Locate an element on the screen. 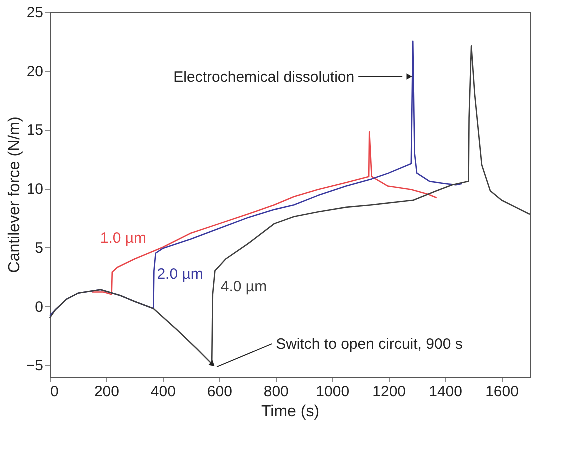  annotation: Electrochemical dissolution is located at coordinates (264, 77).